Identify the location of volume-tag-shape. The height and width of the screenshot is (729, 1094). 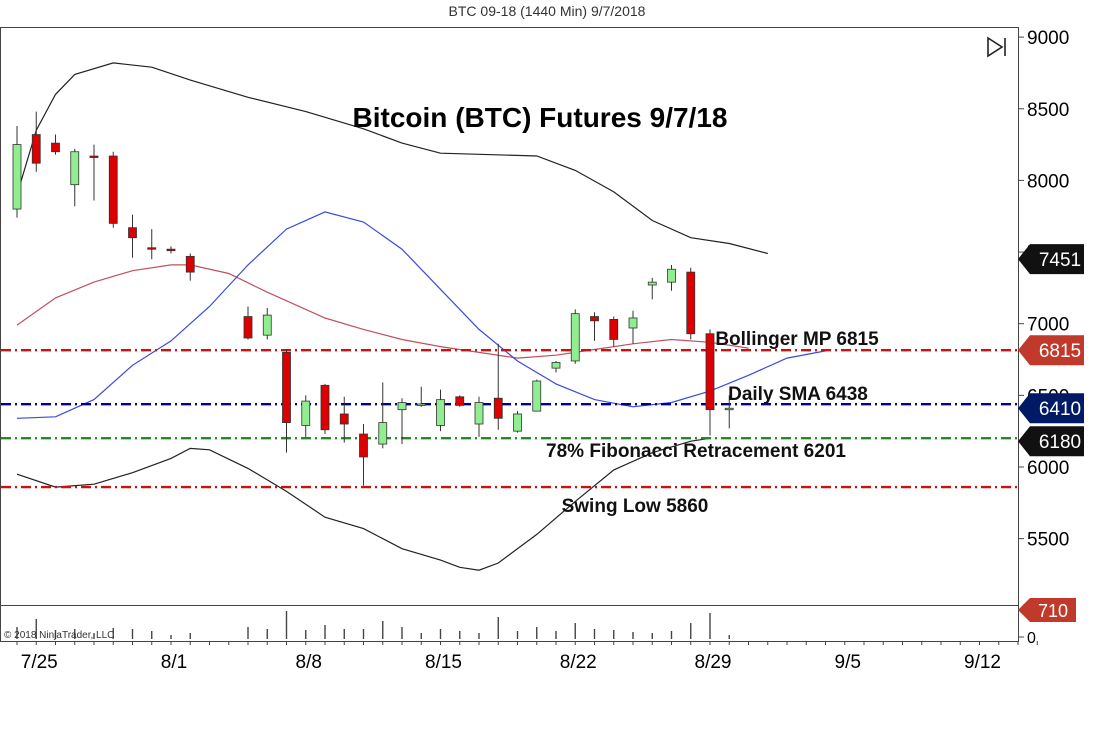
(1047, 610).